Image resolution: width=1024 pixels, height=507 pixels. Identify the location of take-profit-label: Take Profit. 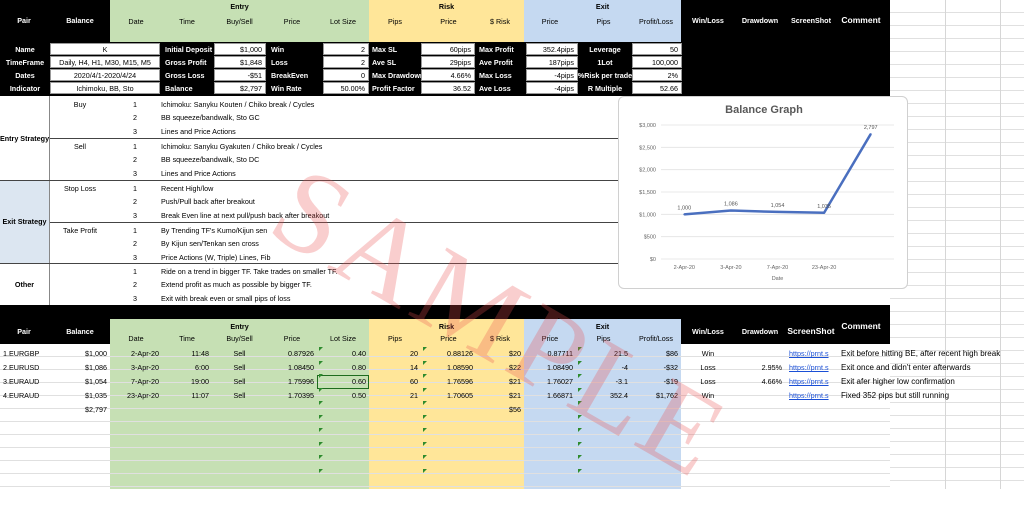
(80, 230).